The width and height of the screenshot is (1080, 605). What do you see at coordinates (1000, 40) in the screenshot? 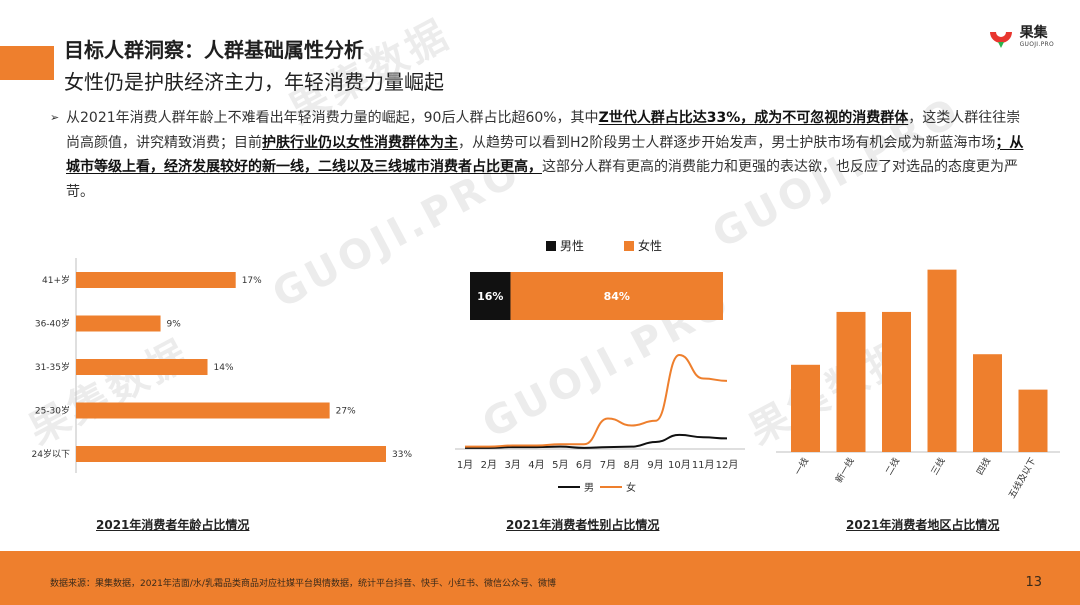
I see `logo-icon` at bounding box center [1000, 40].